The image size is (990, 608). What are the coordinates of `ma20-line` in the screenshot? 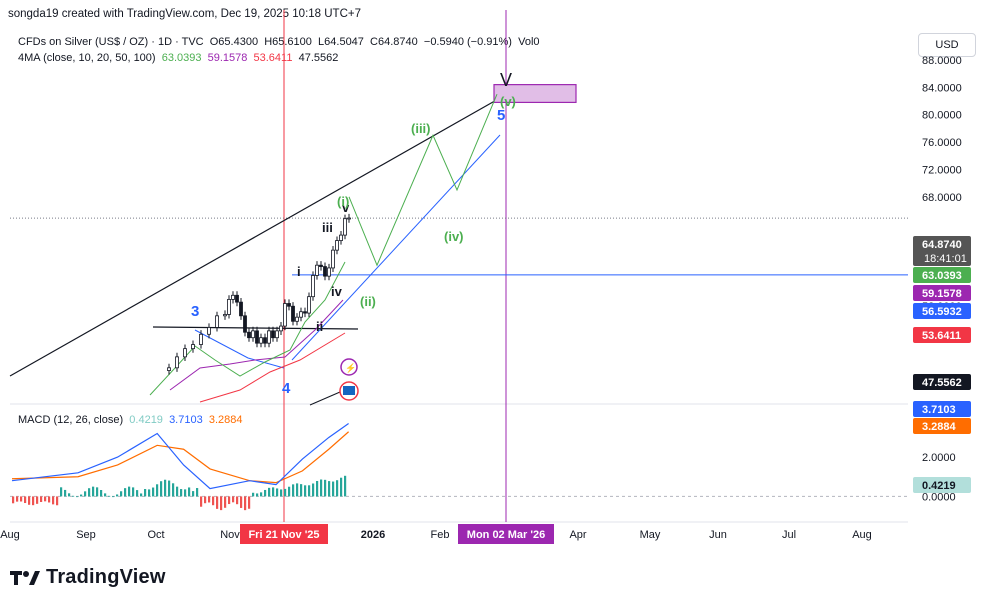 It's located at (256, 345).